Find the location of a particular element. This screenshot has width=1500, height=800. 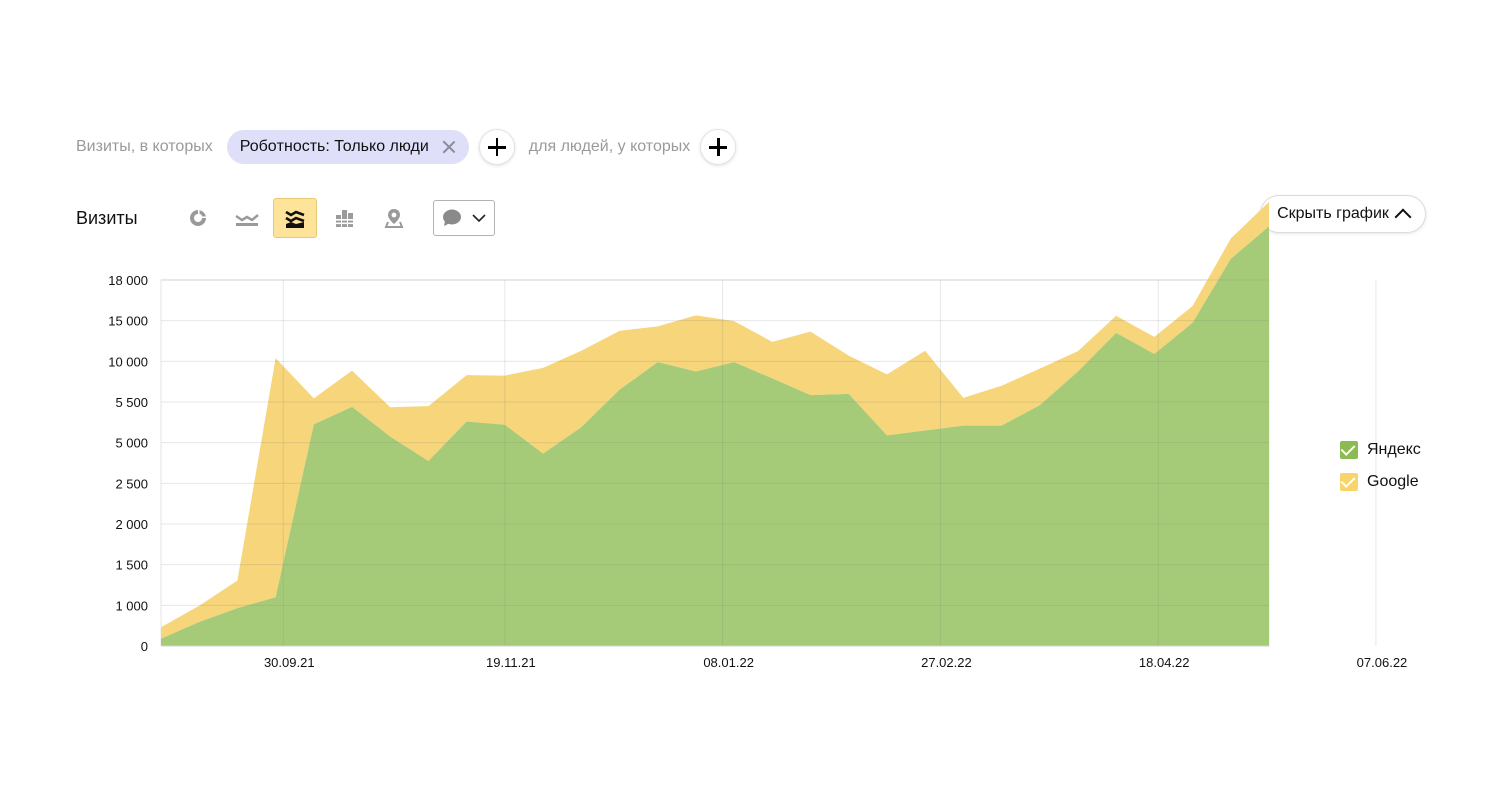

x-tick-label: 19.11.21 is located at coordinates (511, 662).